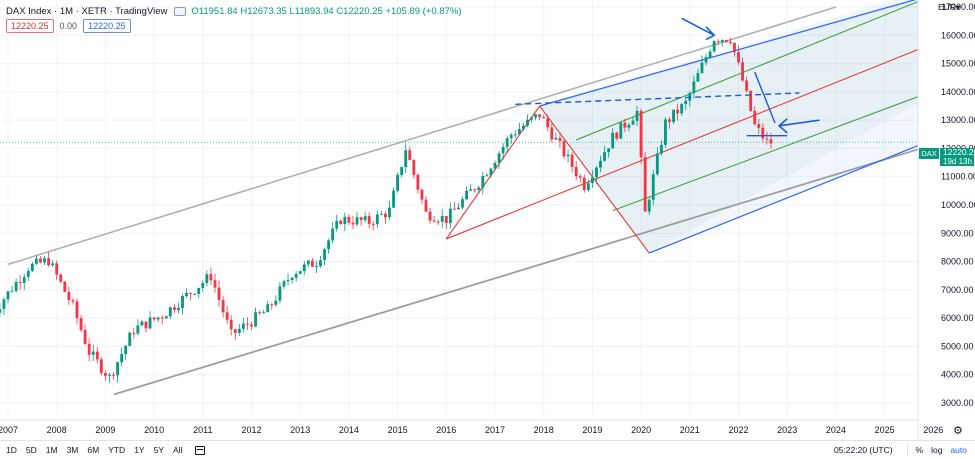 This screenshot has height=459, width=975. Describe the element at coordinates (957, 290) in the screenshot. I see `price-axis-tick: 7000.00` at that location.